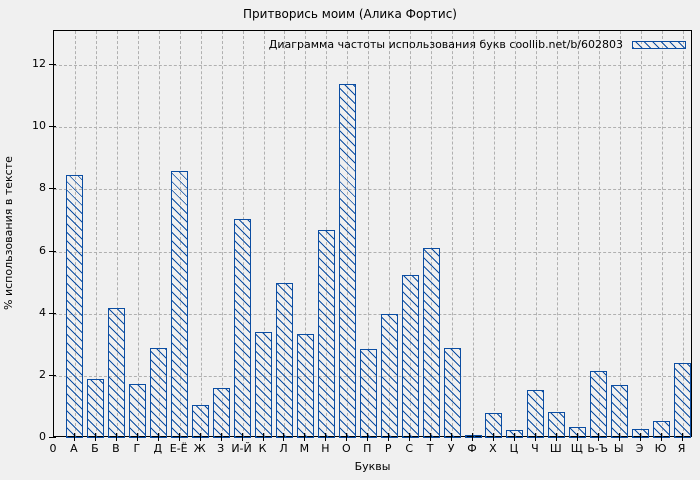  I want to click on bar-П, so click(368, 393).